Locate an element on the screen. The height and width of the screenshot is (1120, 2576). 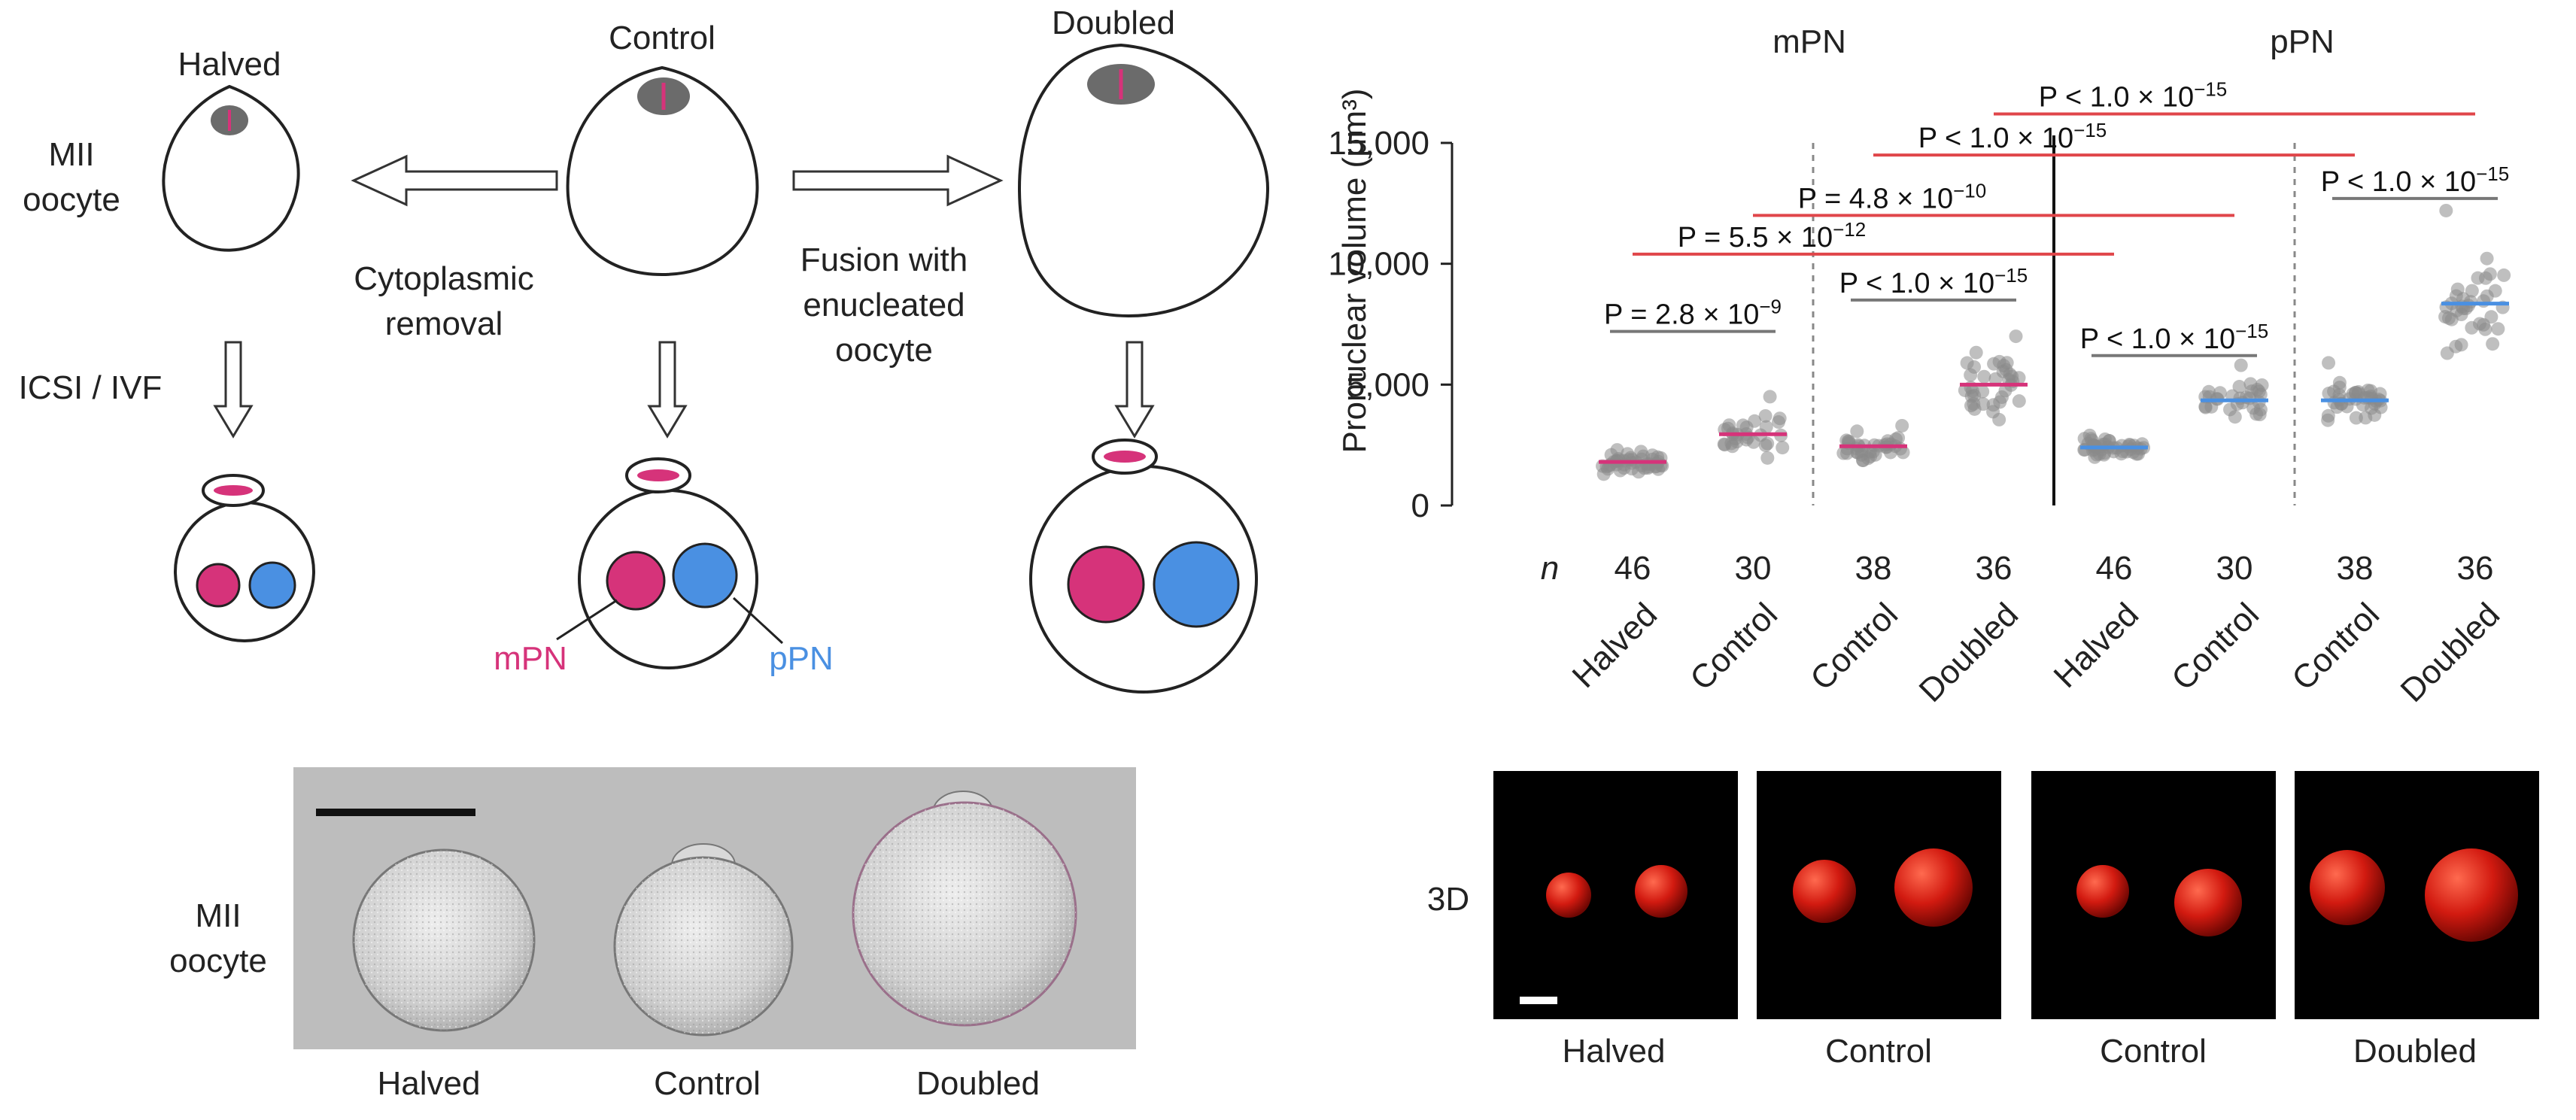
n-label: n is located at coordinates (1550, 569).